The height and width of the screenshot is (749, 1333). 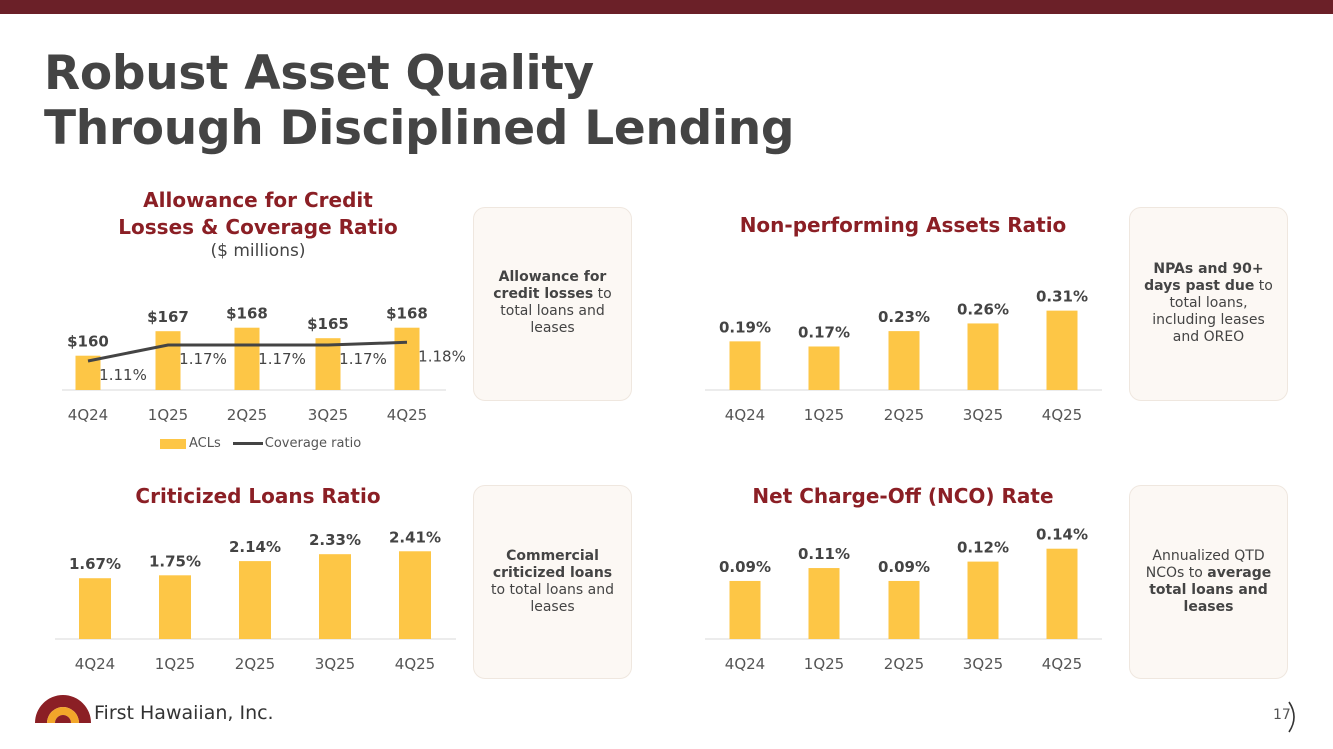 What do you see at coordinates (319, 73) in the screenshot?
I see `page-title-line1: Robust Asset Quality` at bounding box center [319, 73].